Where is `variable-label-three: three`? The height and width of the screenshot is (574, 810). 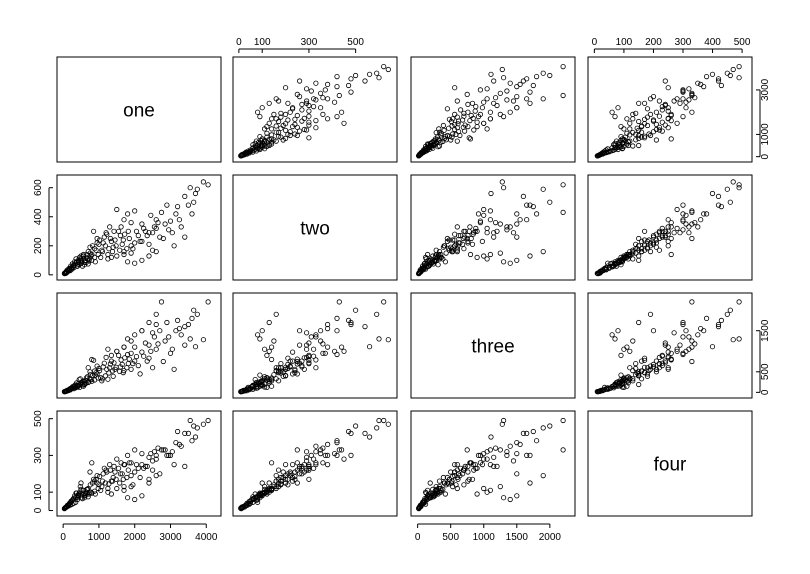 variable-label-three: three is located at coordinates (492, 347).